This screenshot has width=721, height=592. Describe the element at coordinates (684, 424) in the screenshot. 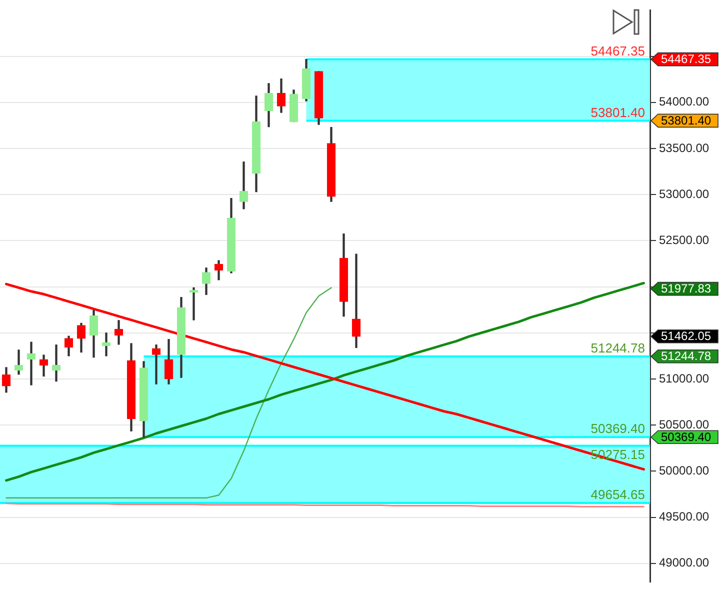

I see `y-tick-label: 50500.00` at that location.